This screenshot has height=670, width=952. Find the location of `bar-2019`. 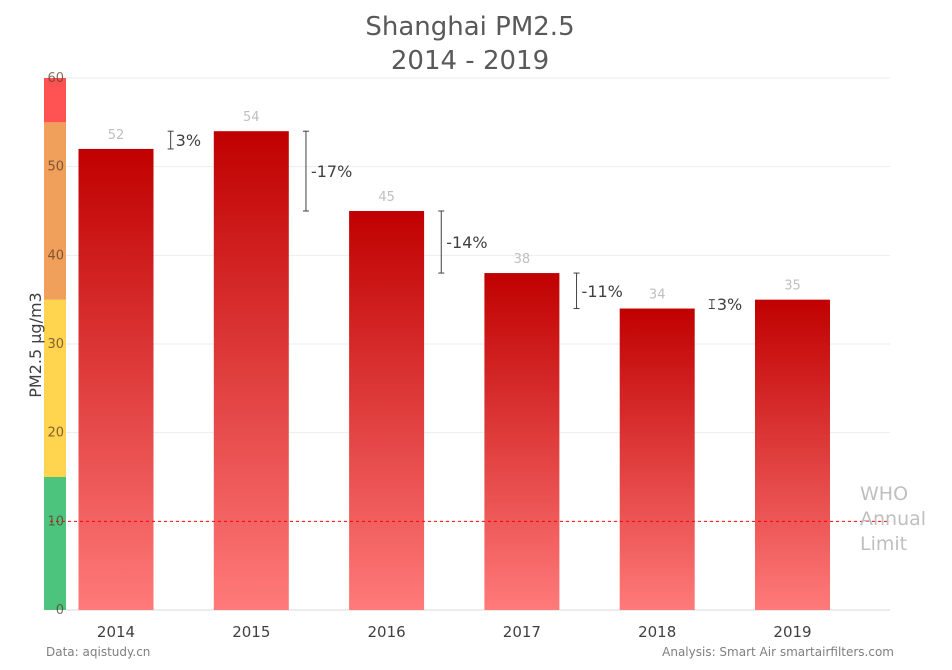

bar-2019 is located at coordinates (792, 454).